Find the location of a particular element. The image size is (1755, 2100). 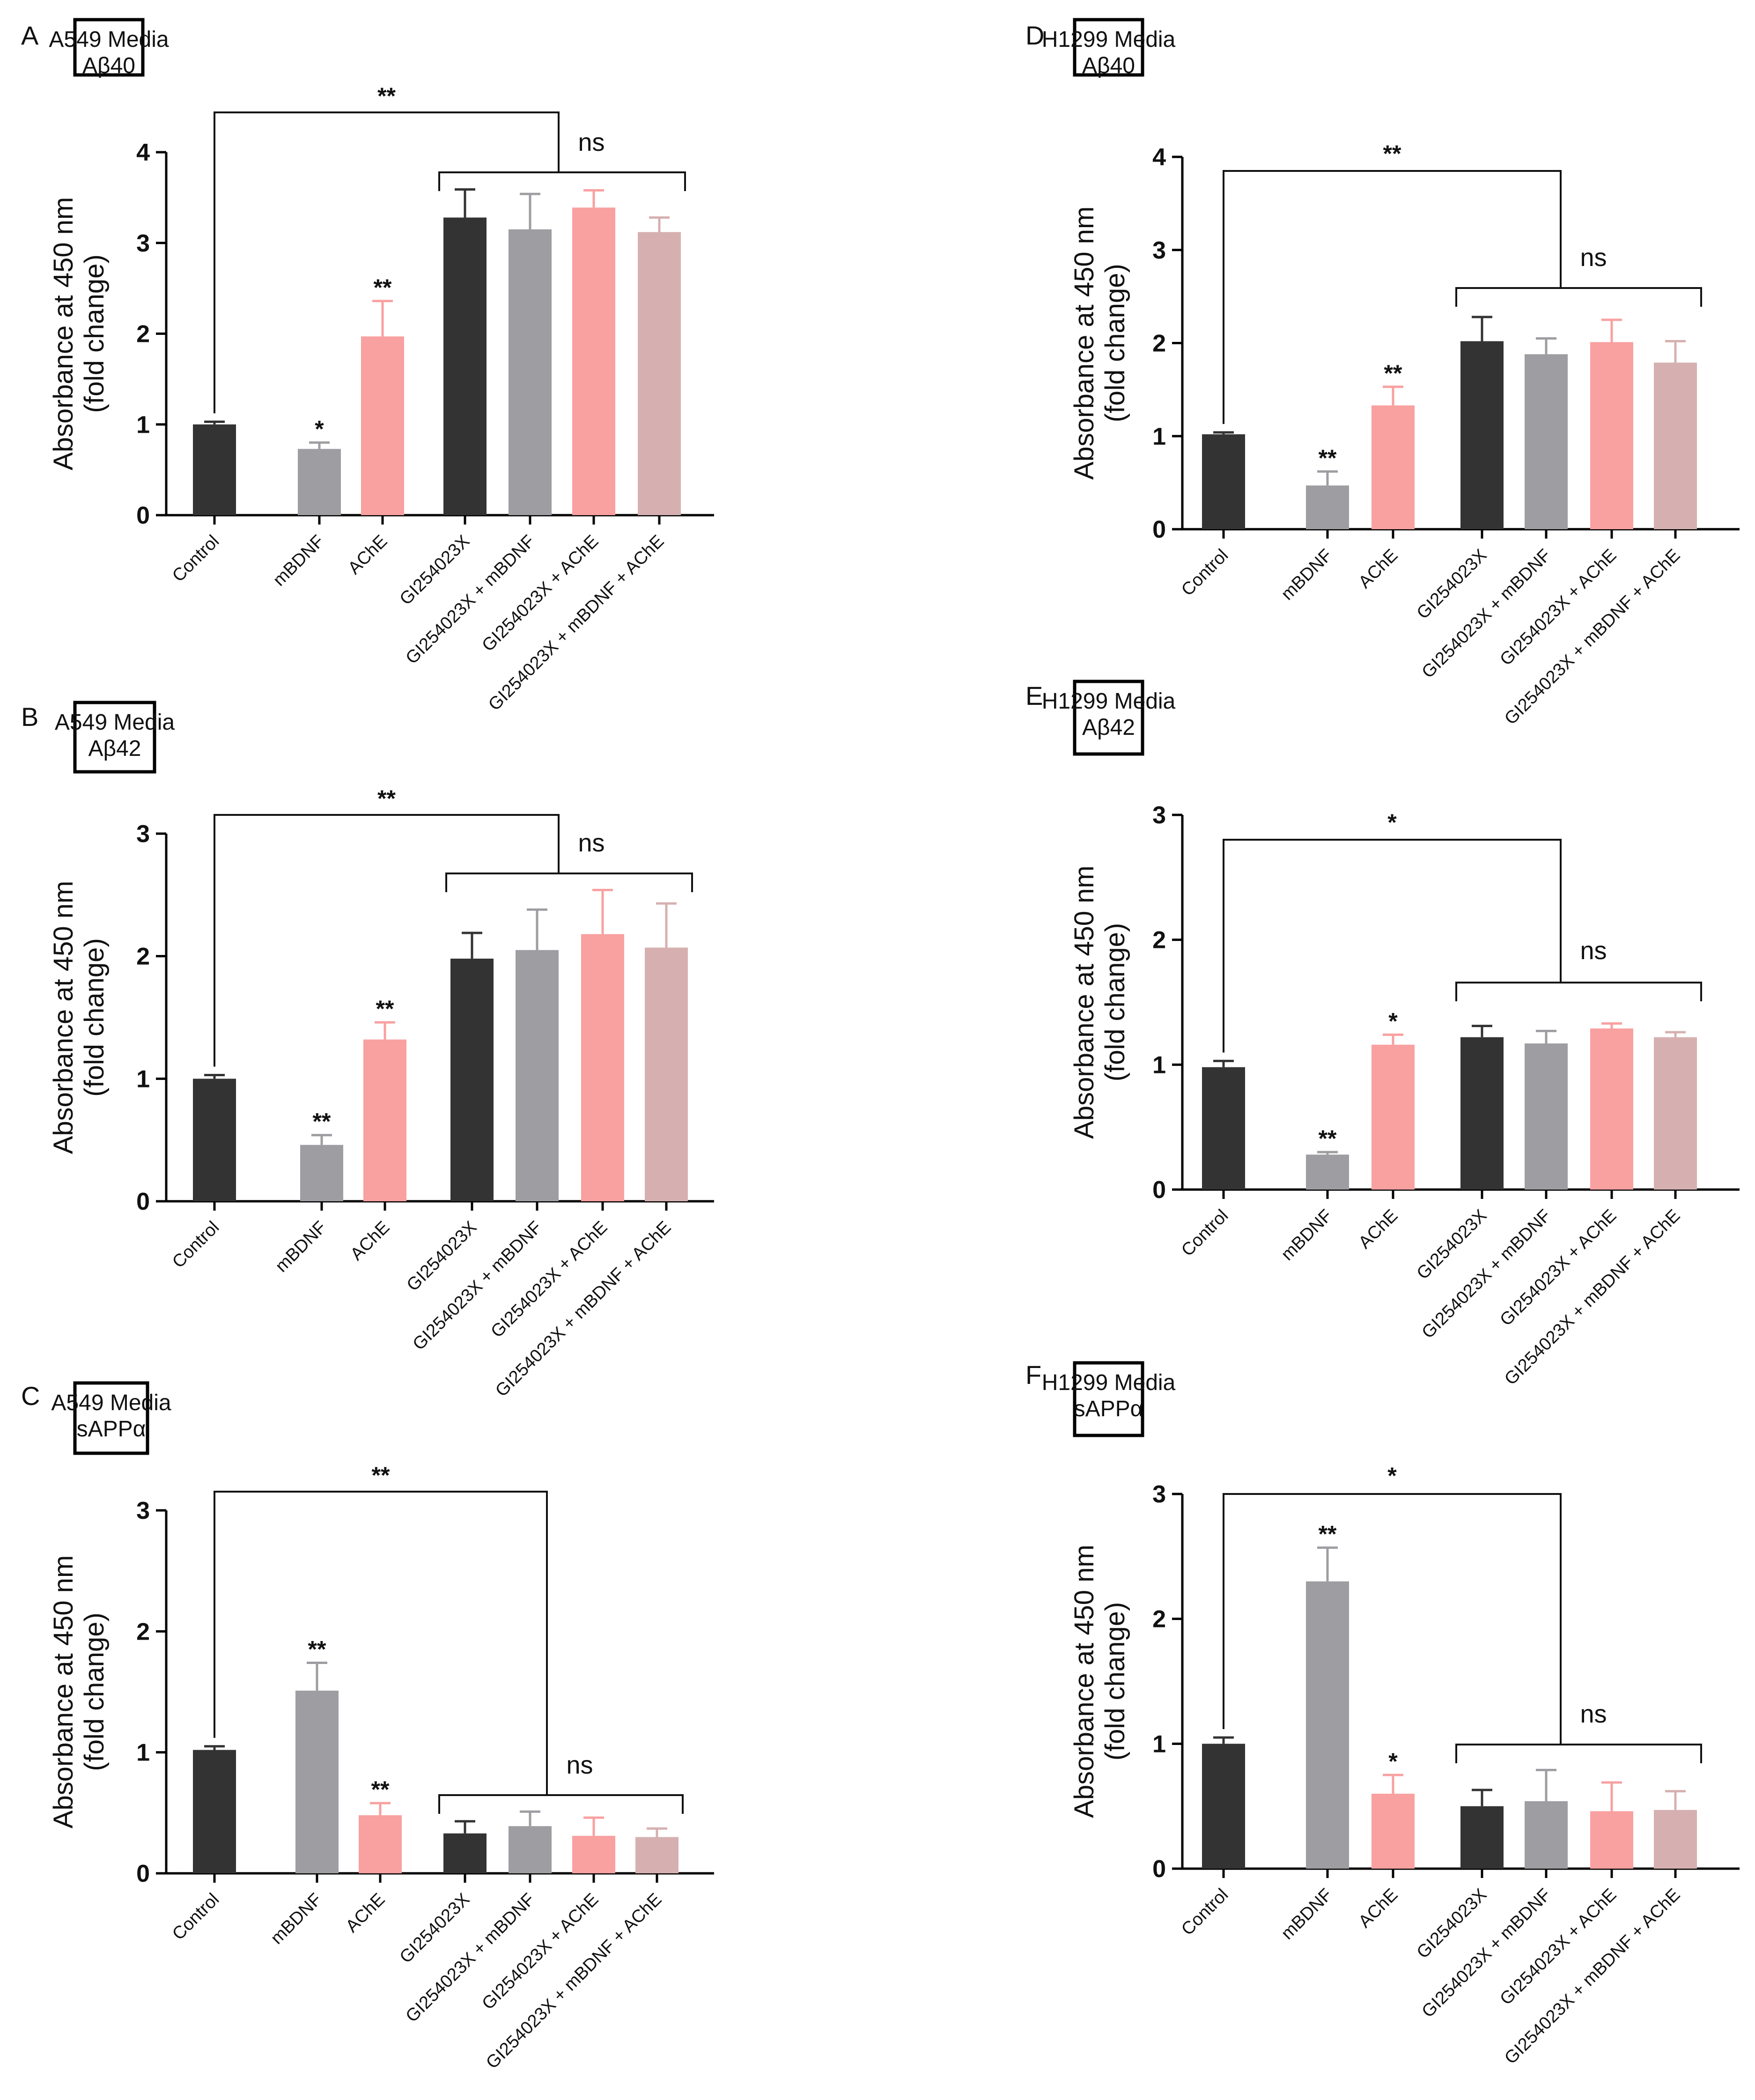

panel-c-letter: C is located at coordinates (31, 1396).